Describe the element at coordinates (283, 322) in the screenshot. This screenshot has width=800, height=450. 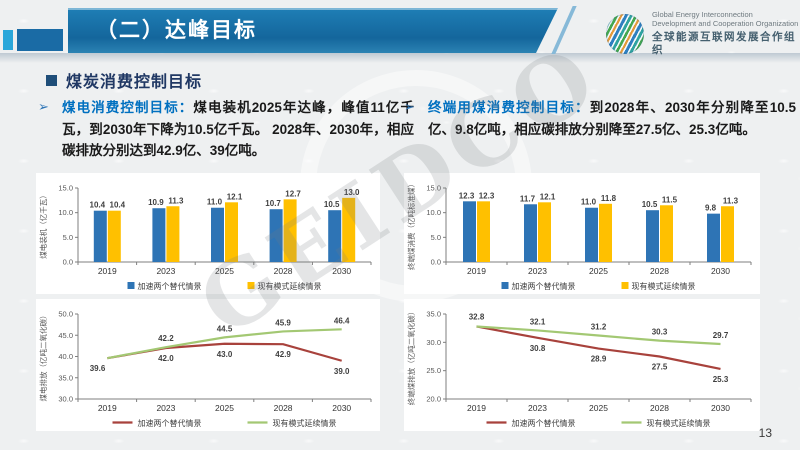
I see `point-value-label: 45.9` at that location.